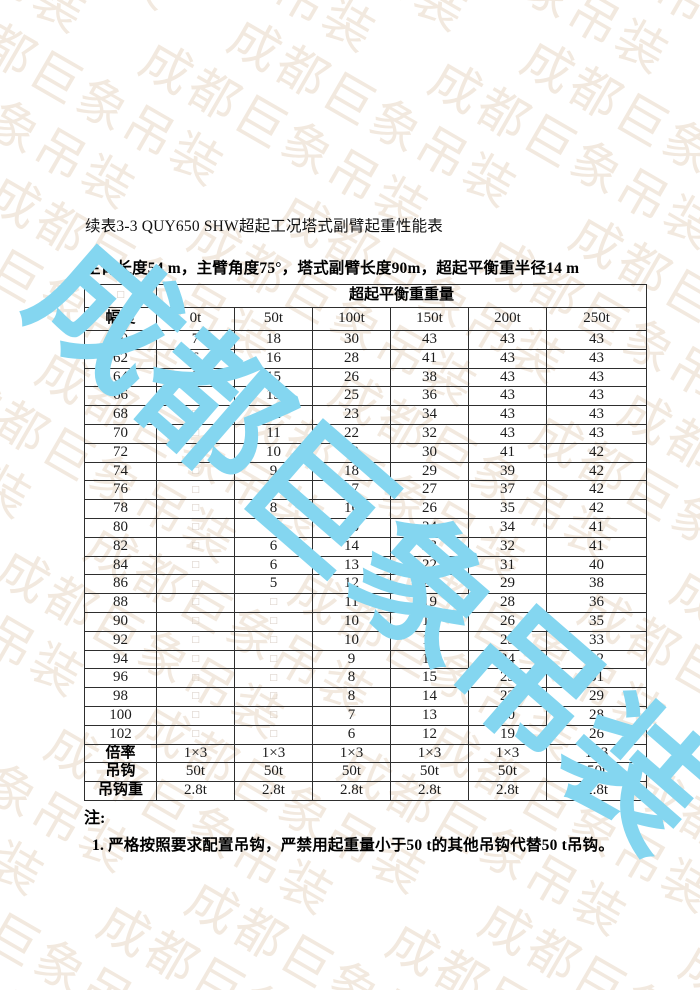 The height and width of the screenshot is (990, 700). Describe the element at coordinates (366, 621) in the screenshot. I see `table-row: 90 □ □ 10 18 26 35` at that location.